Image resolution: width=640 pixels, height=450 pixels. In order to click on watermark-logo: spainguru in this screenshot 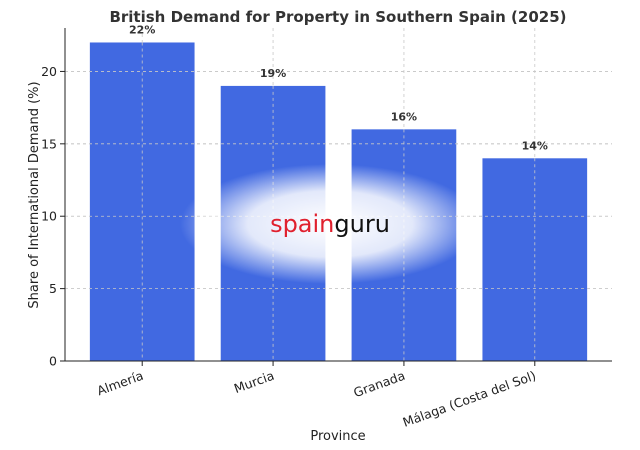, I will do `click(330, 224)`.